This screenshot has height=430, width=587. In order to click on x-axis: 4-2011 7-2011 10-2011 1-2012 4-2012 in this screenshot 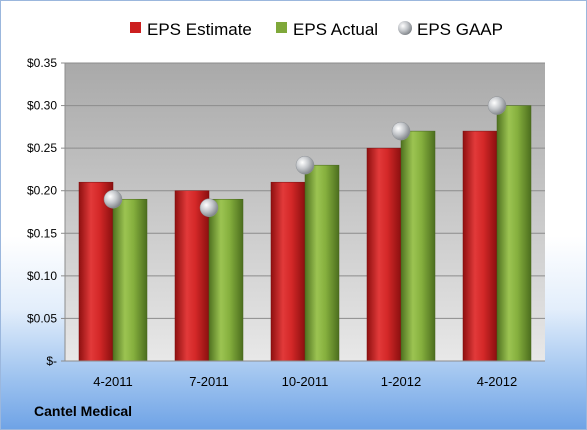, I will do `click(305, 374)`.